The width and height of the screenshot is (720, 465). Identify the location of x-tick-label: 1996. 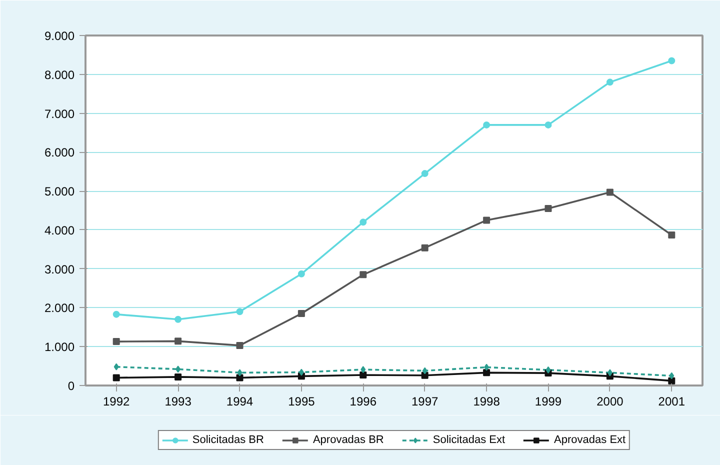
(363, 401).